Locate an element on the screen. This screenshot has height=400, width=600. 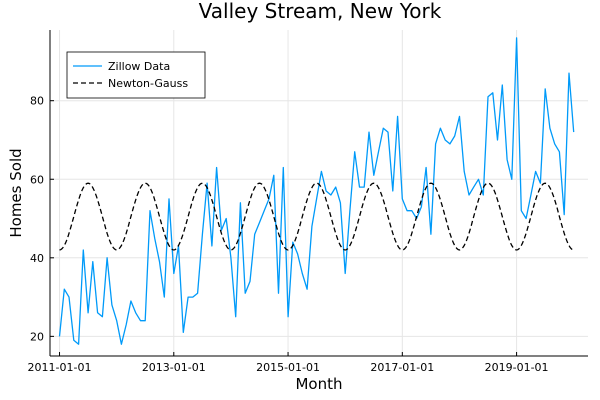
legend-label-newton-gauss: Newton-Gauss is located at coordinates (148, 83).